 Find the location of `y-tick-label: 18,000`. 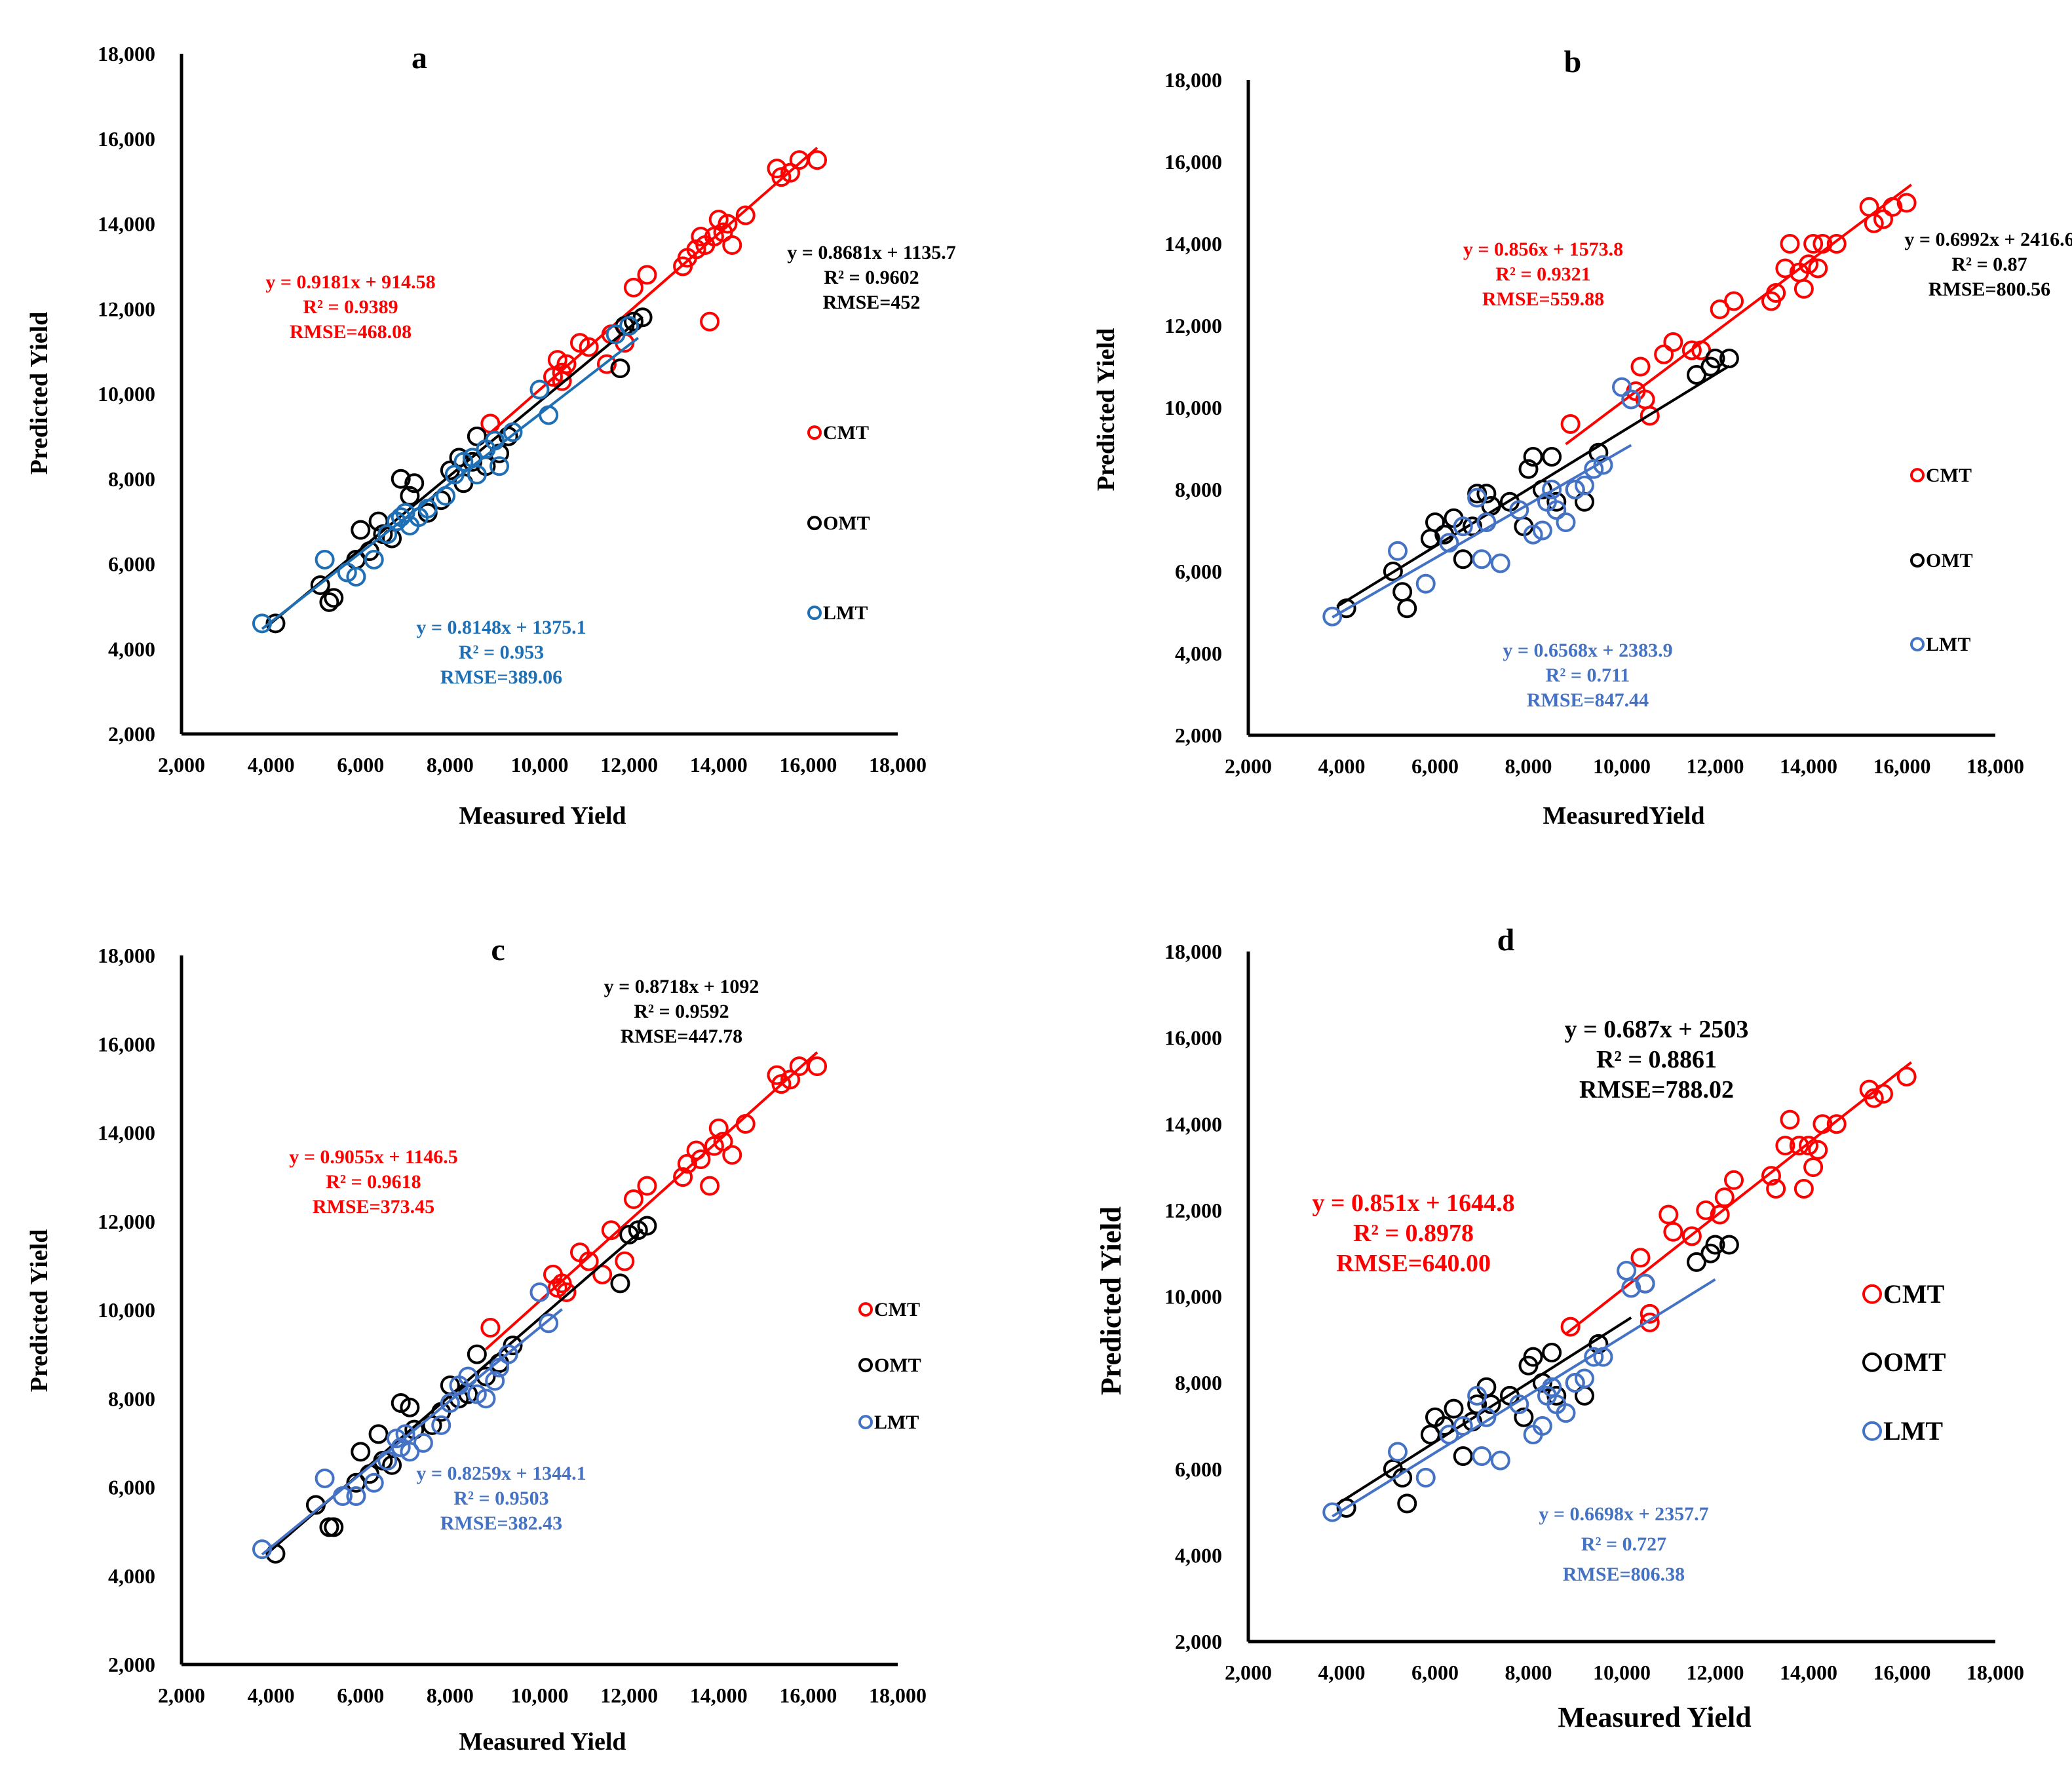

y-tick-label: 18,000 is located at coordinates (1193, 80).